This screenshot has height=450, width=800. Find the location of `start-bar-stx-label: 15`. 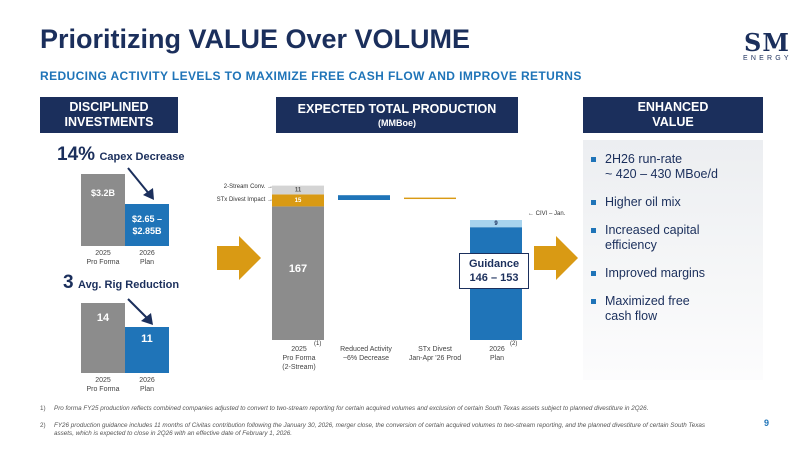

start-bar-stx-label: 15 is located at coordinates (298, 201).